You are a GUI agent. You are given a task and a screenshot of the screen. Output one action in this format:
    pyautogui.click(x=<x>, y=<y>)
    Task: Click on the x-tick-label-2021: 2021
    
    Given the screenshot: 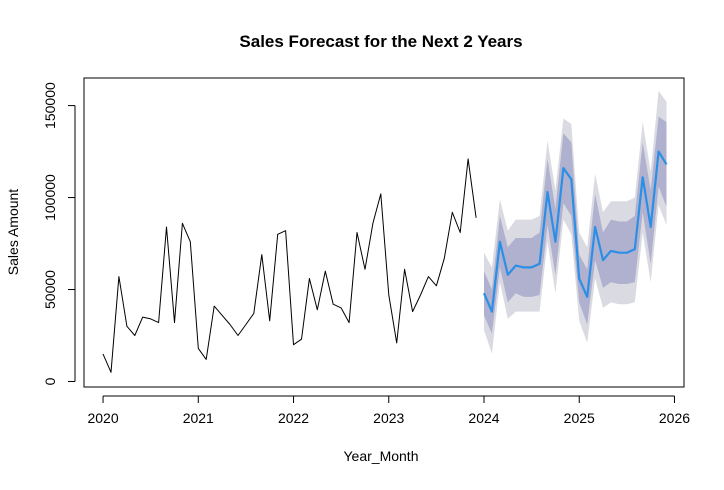 What is the action you would take?
    pyautogui.click(x=198, y=418)
    